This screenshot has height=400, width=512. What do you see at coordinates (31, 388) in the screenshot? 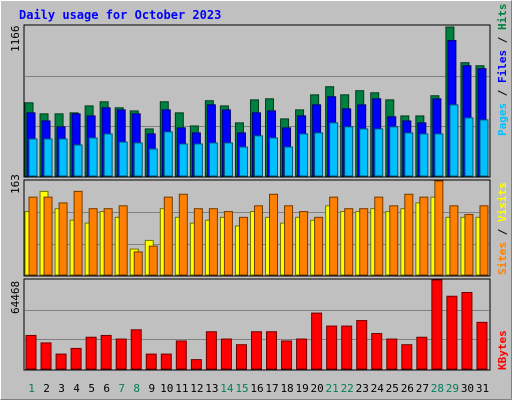
I see `x-tick-label: 1` at bounding box center [31, 388].